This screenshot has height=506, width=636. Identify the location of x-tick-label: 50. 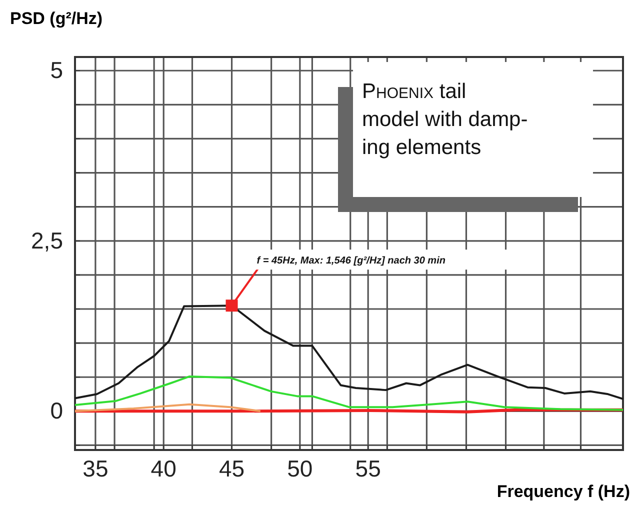
(300, 468).